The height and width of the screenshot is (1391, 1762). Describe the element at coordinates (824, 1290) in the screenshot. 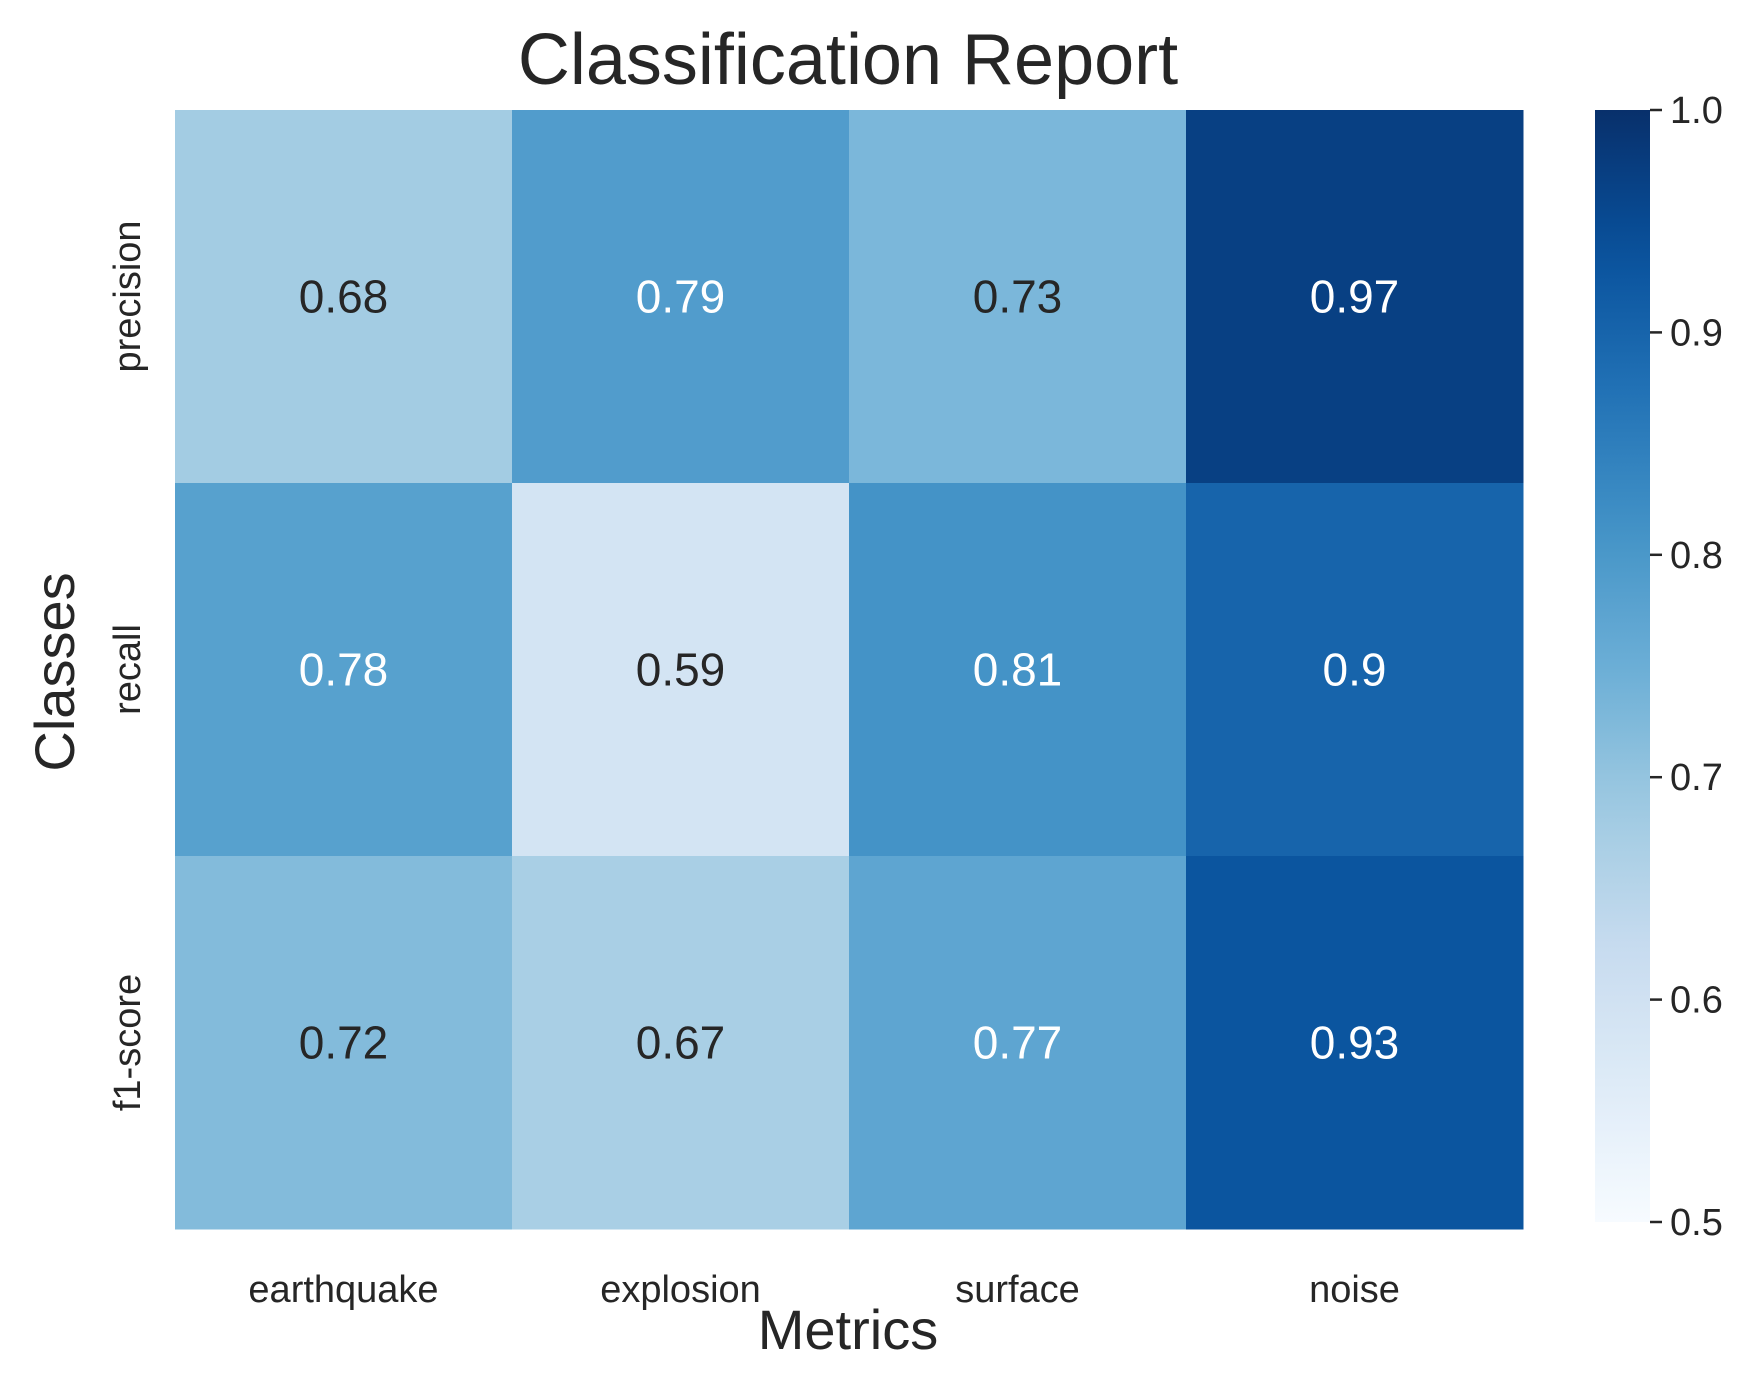

I see `x-tick-labels: earthquake explosion surface noise` at that location.